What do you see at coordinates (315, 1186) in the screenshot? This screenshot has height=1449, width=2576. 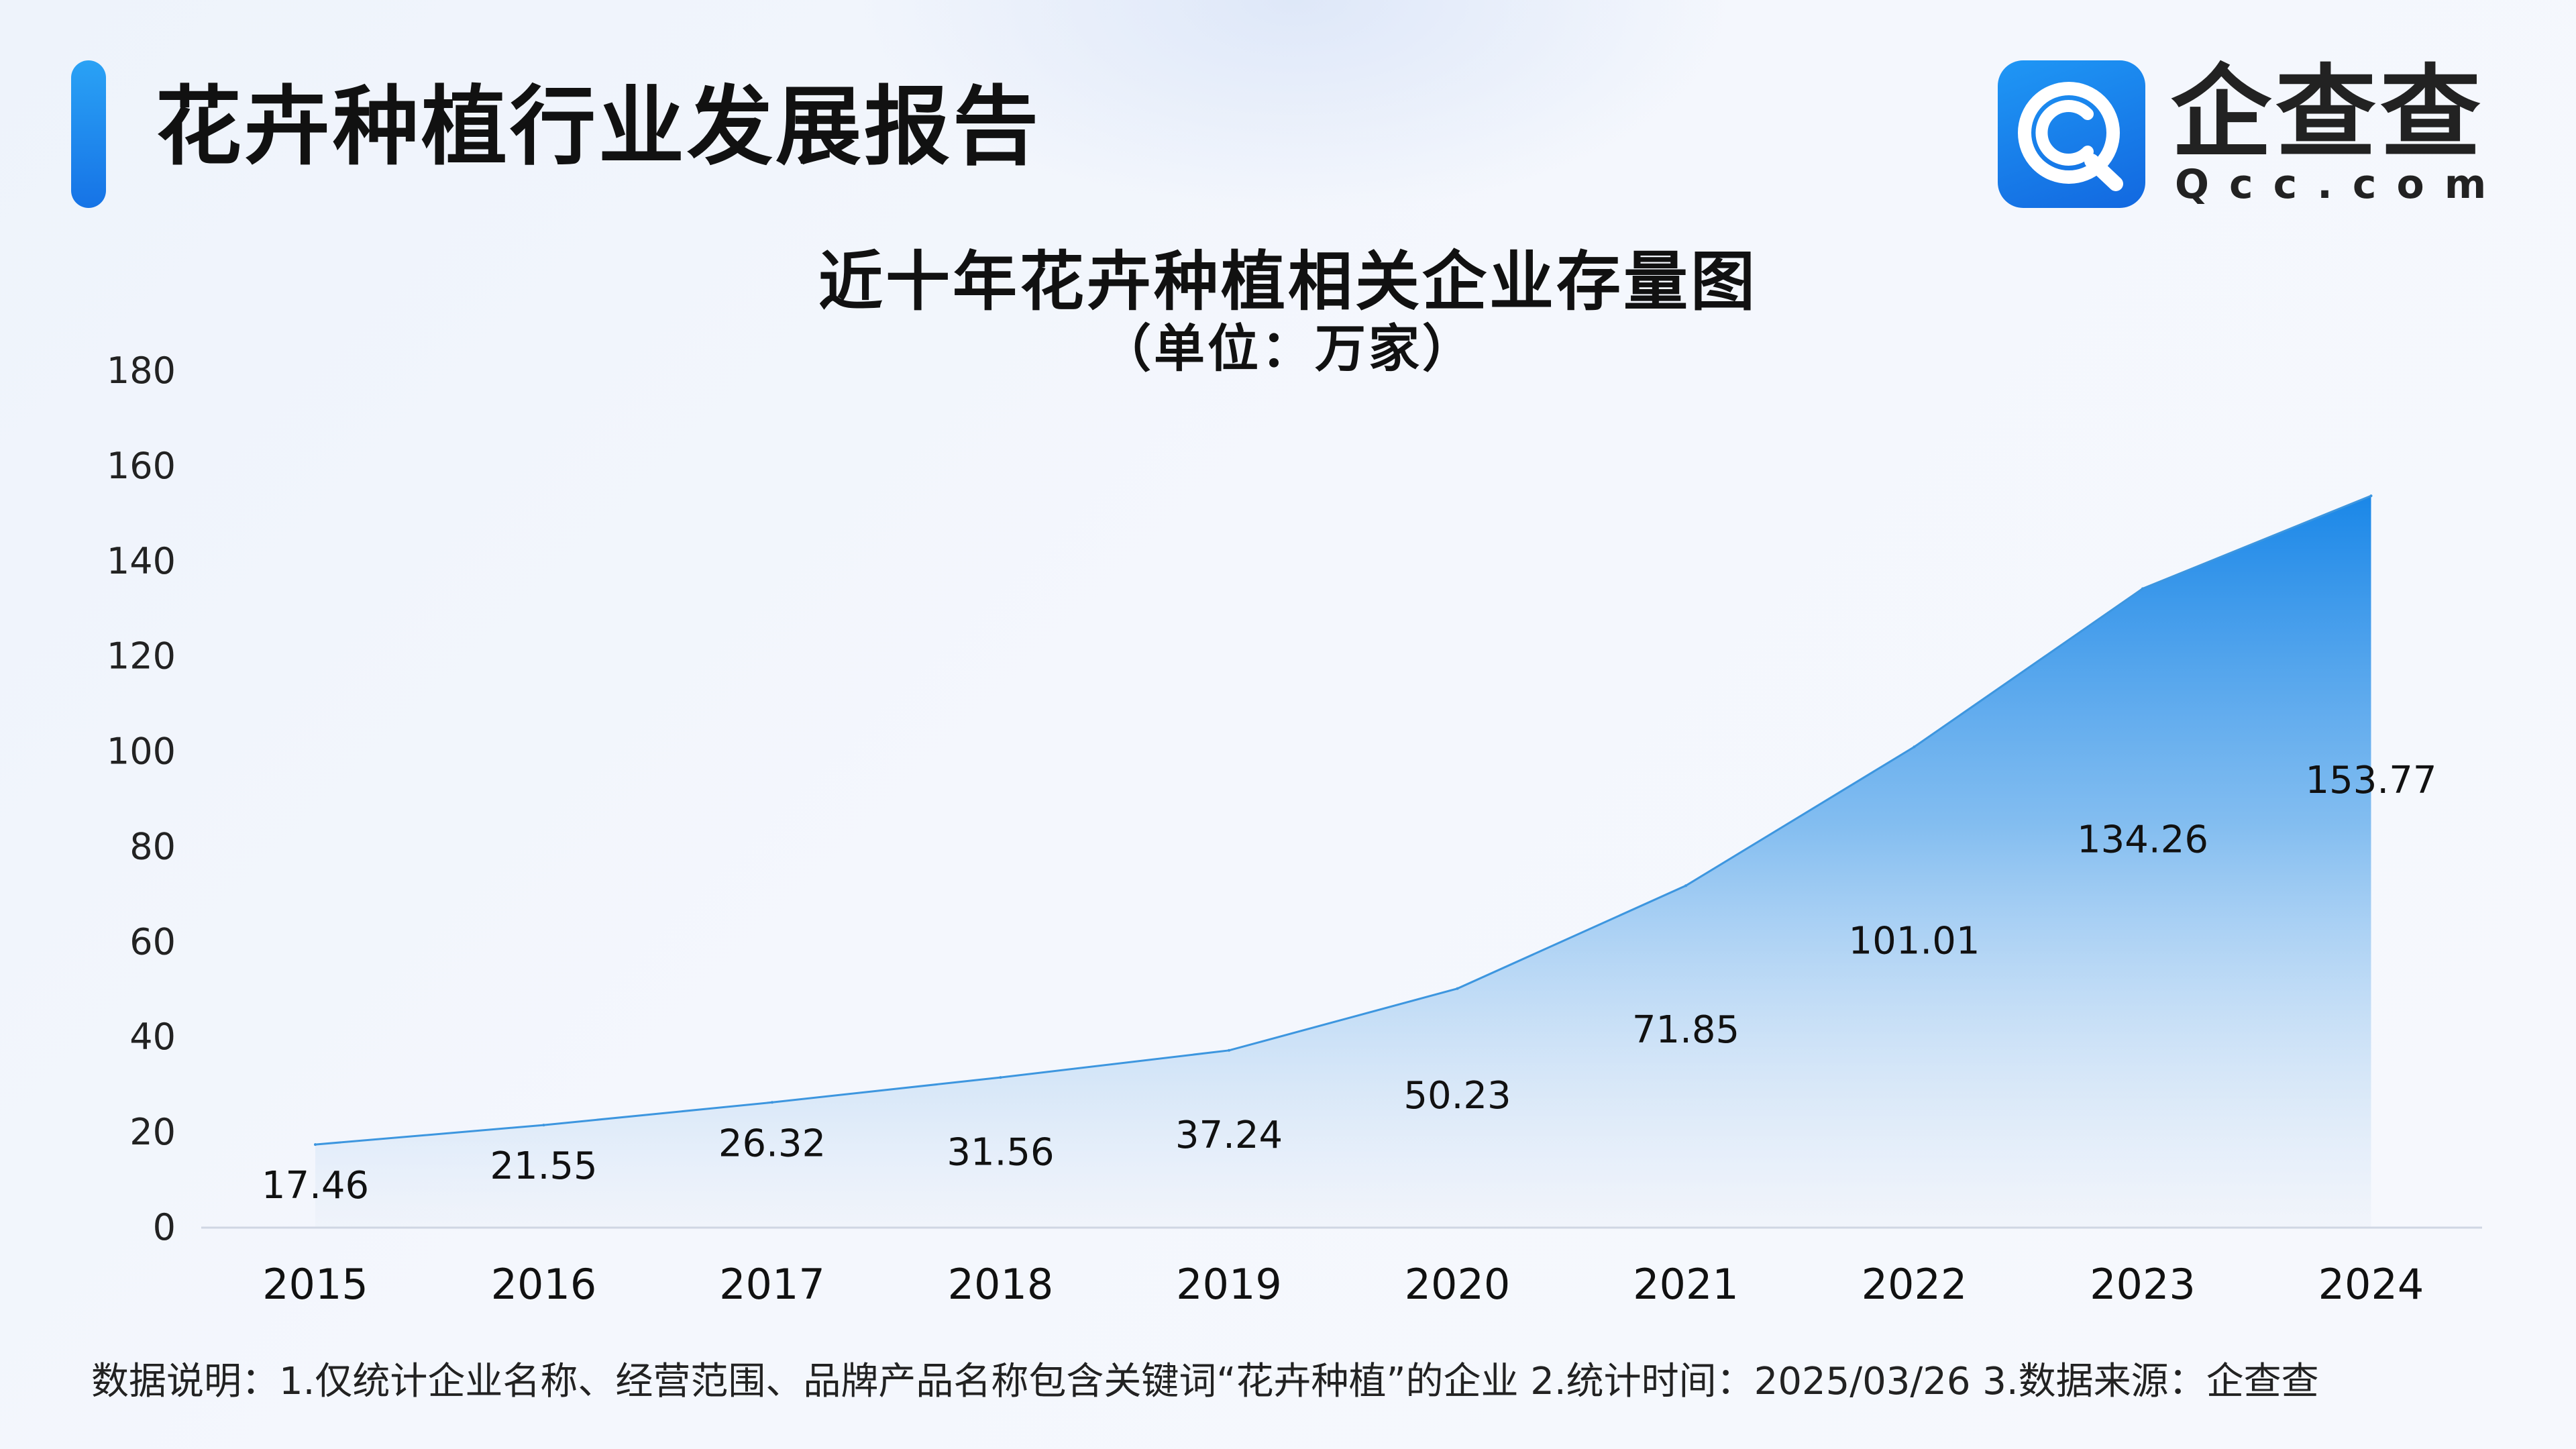 I see `data-label: 17.46` at bounding box center [315, 1186].